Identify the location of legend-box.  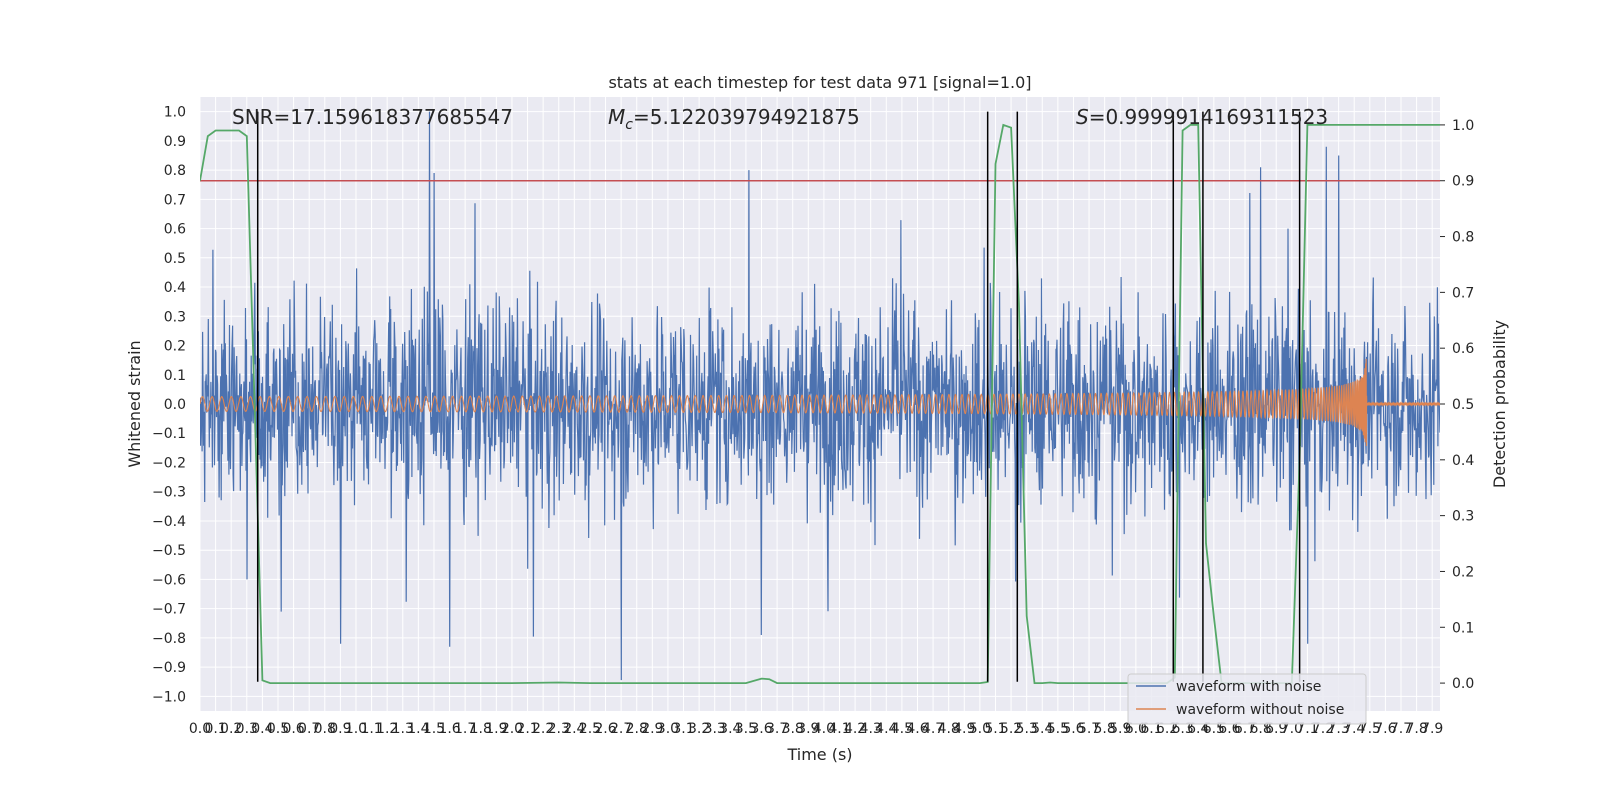
(1247, 699).